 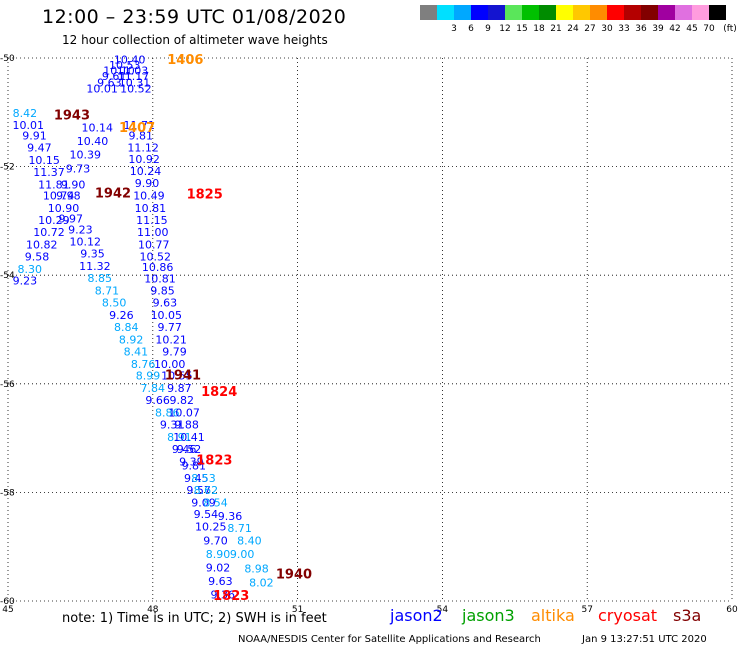 What do you see at coordinates (126, 327) in the screenshot?
I see `wave-height-value: 8.84` at bounding box center [126, 327].